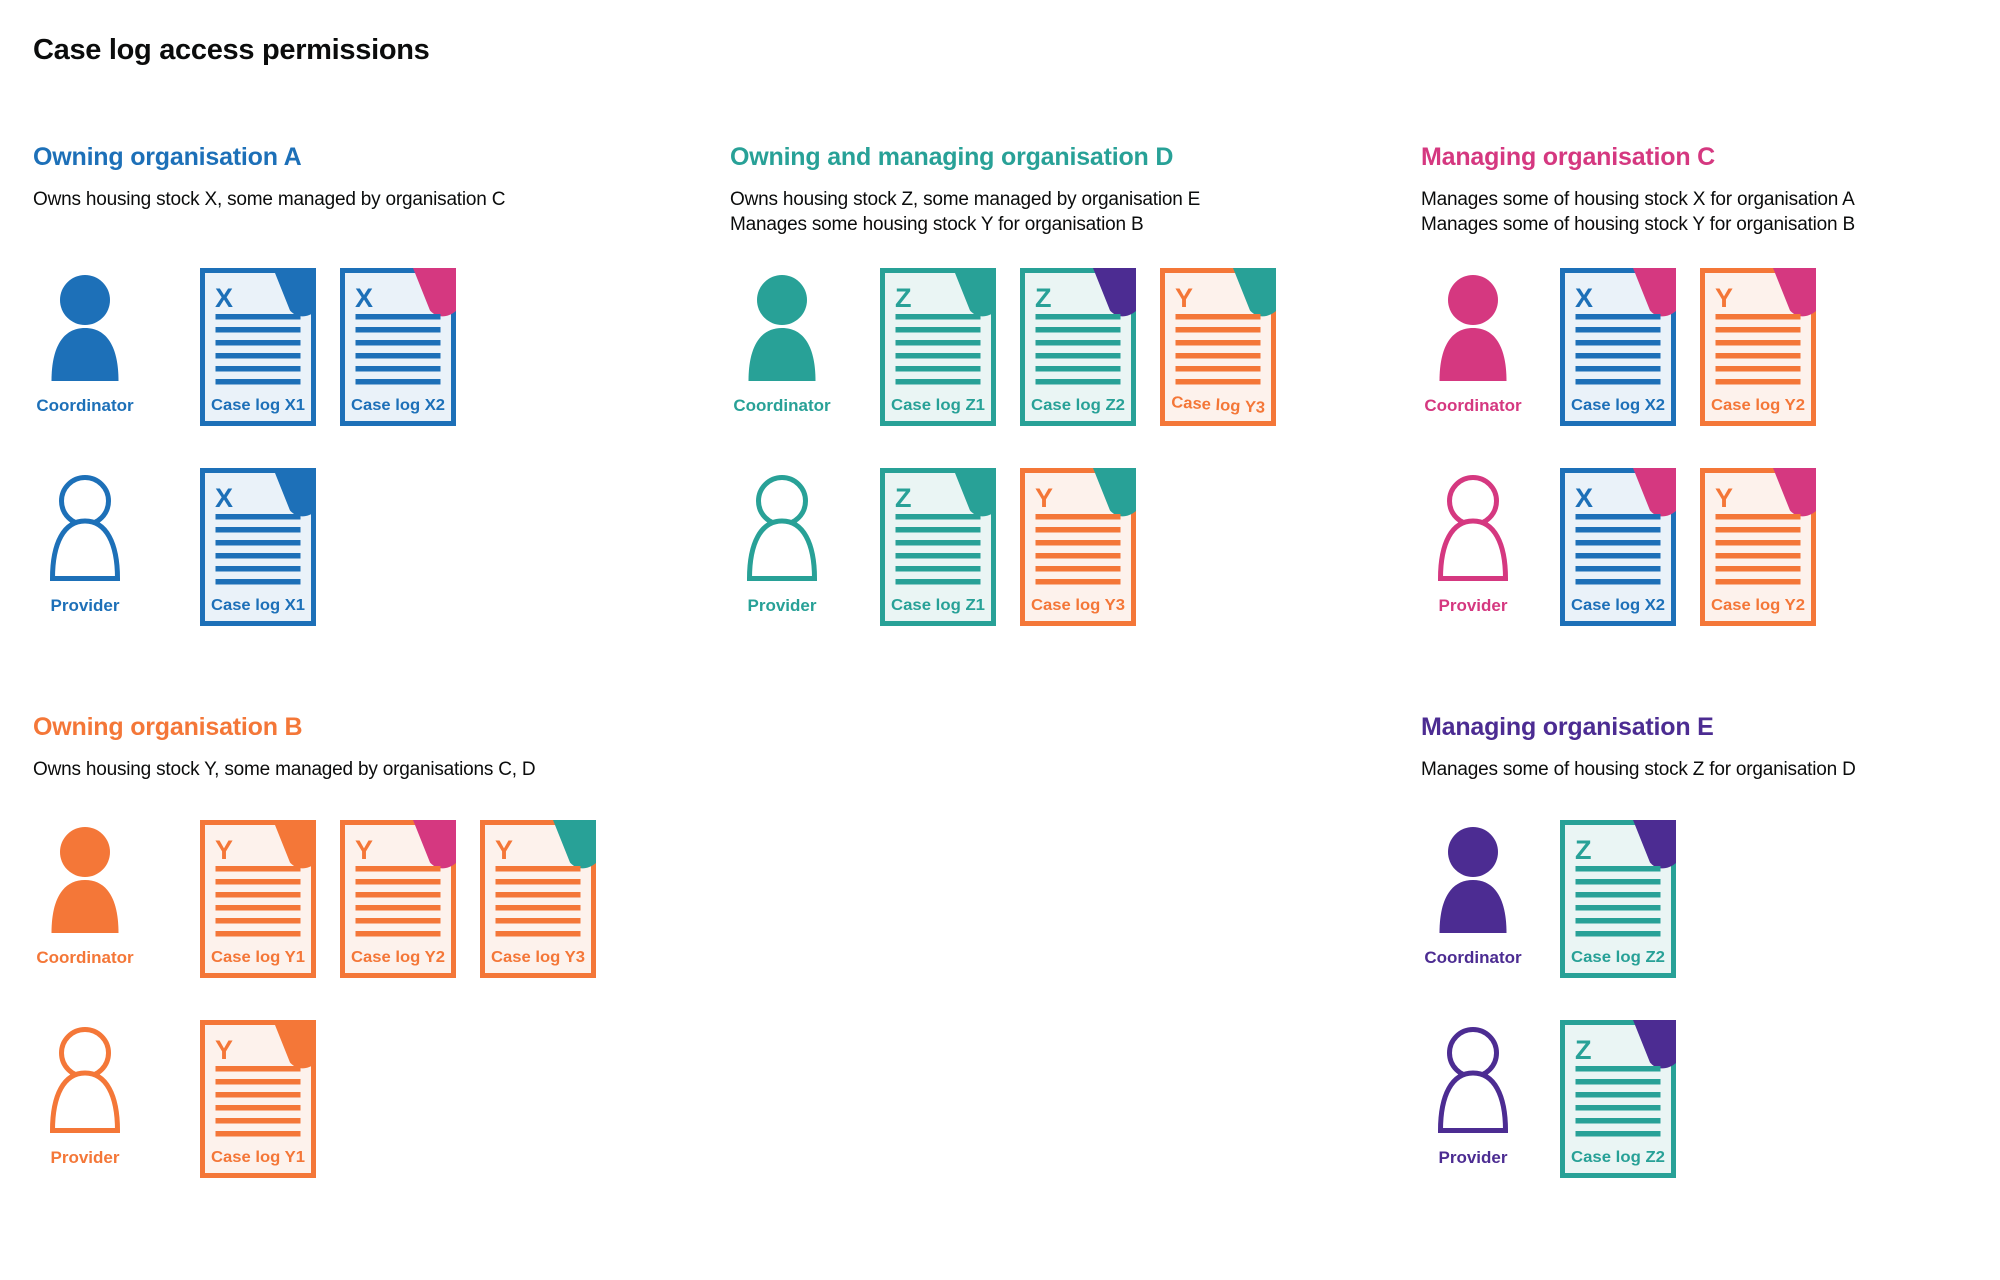 The height and width of the screenshot is (1280, 2000). I want to click on coordinator-row: Coordinator X Case log X2 Y, so click(1618, 347).